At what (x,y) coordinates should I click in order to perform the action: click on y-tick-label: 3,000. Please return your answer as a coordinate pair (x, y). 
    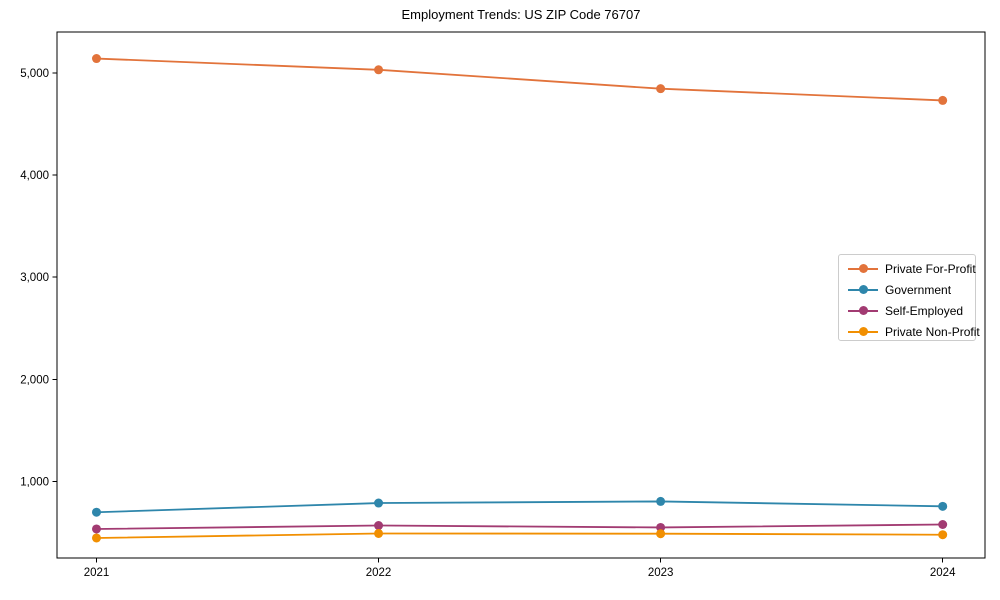
    Looking at the image, I should click on (34, 278).